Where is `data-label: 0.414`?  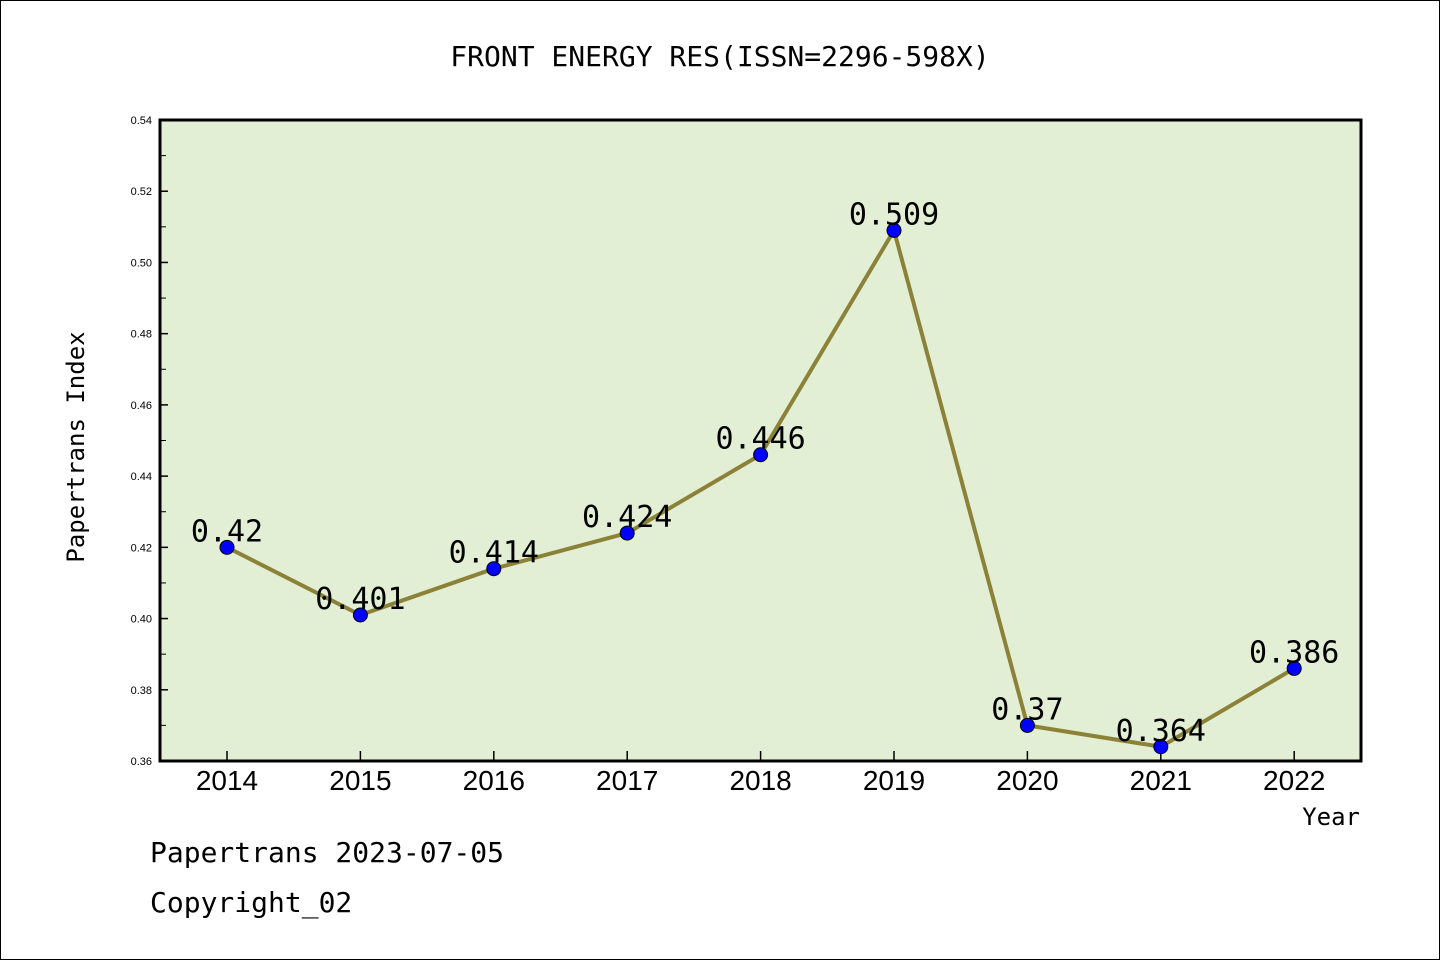 data-label: 0.414 is located at coordinates (494, 553).